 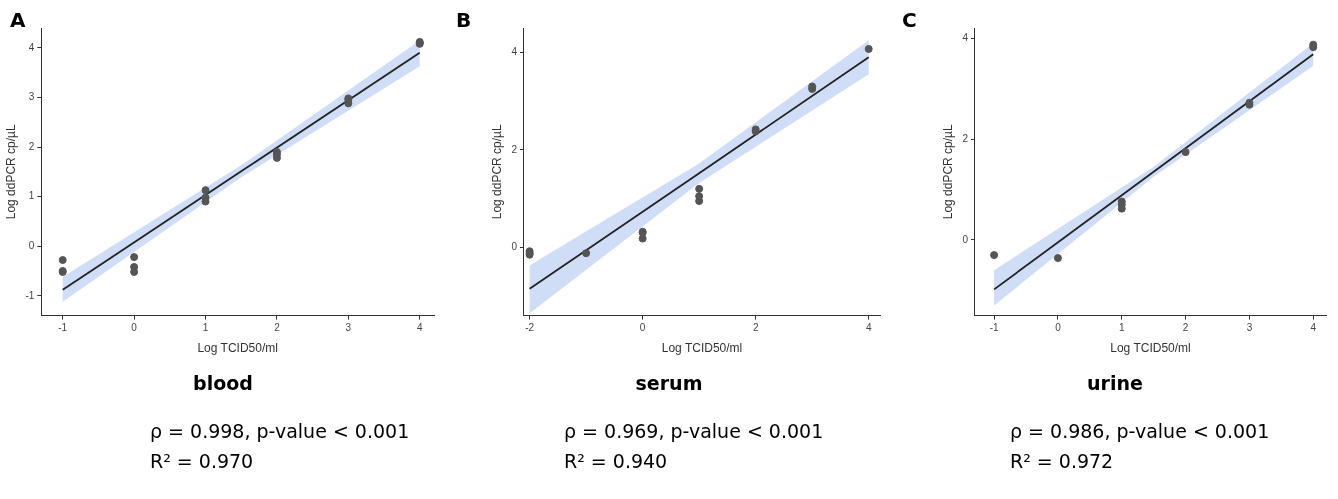 I want to click on text: ρ = 0.969, p-value < 0.001, so click(x=694, y=431).